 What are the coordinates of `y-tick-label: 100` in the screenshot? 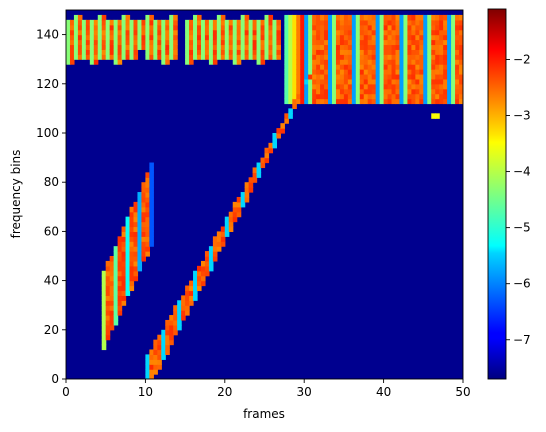 It's located at (47, 133).